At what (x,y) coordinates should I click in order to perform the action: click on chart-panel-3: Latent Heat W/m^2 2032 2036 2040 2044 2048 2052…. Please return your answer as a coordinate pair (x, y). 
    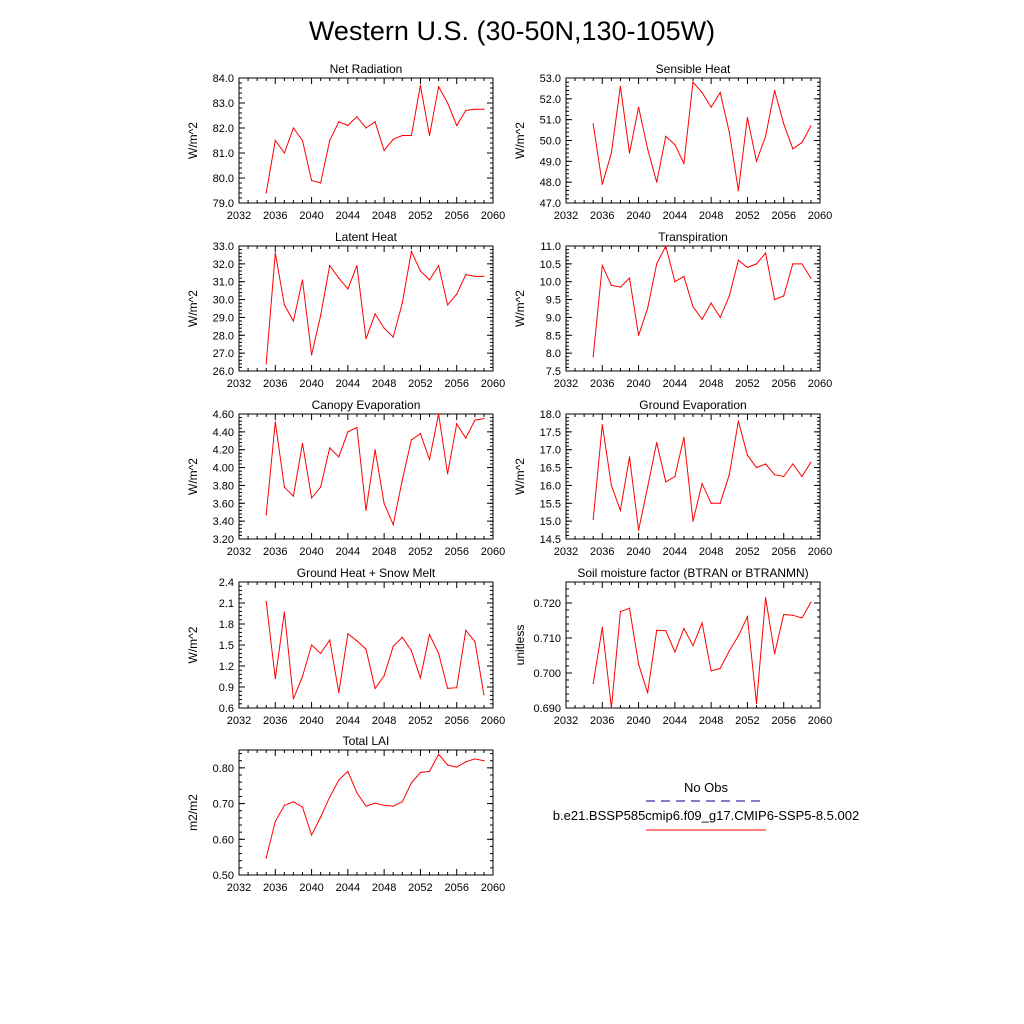
    Looking at the image, I should click on (345, 310).